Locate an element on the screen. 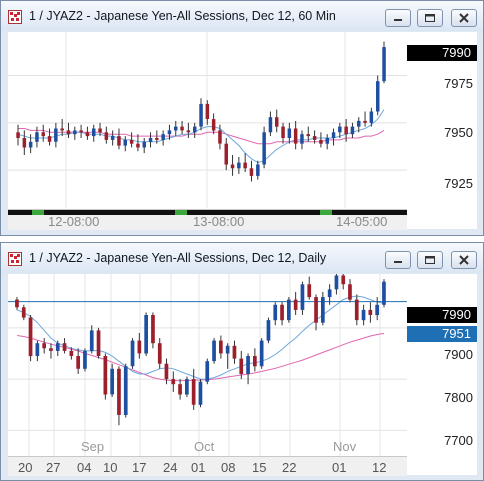  date-axis-label: 01 is located at coordinates (198, 467).